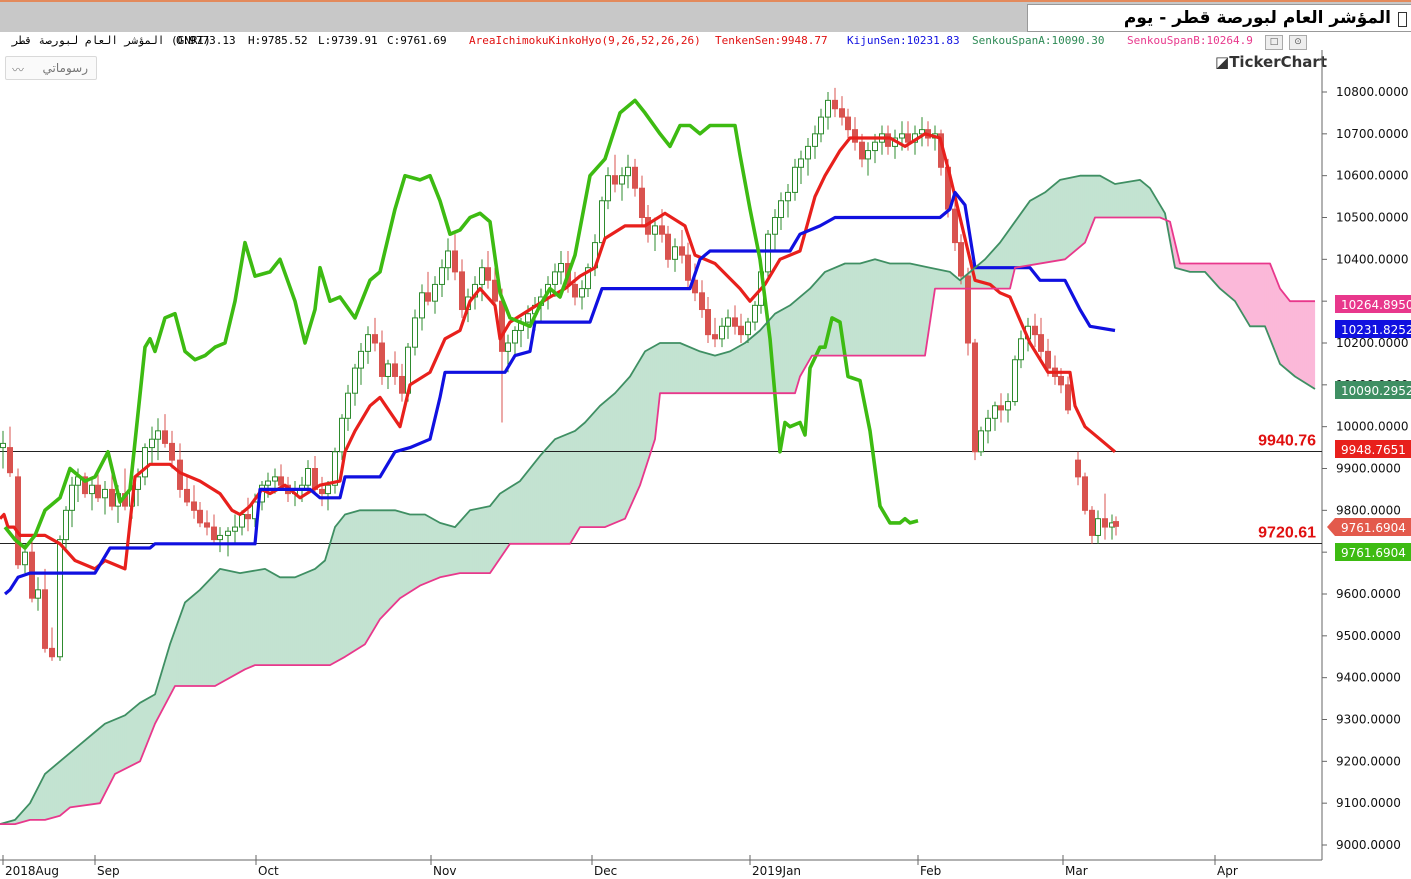 This screenshot has height=879, width=1411. I want to click on y-tick-label: 10200.0000, so click(1372, 343).